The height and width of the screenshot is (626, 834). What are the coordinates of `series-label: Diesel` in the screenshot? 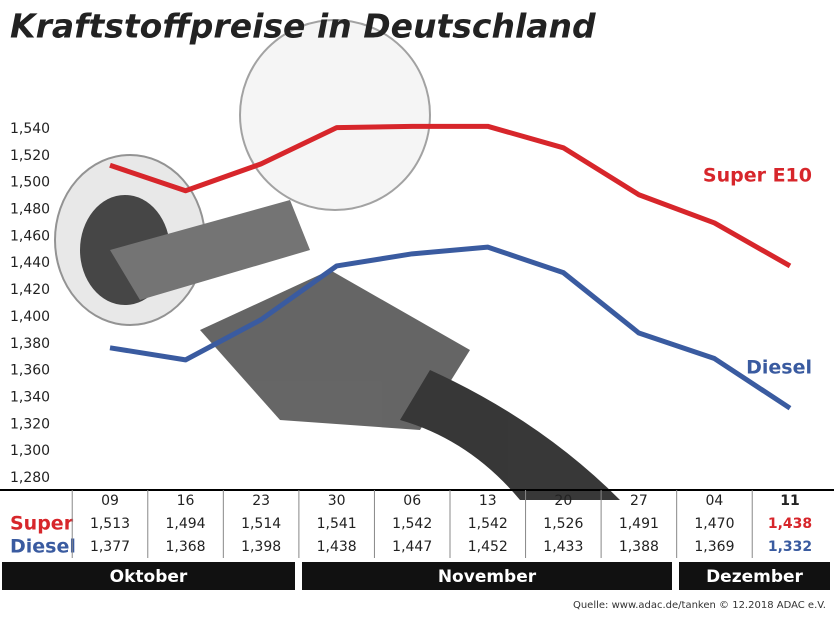 It's located at (779, 368).